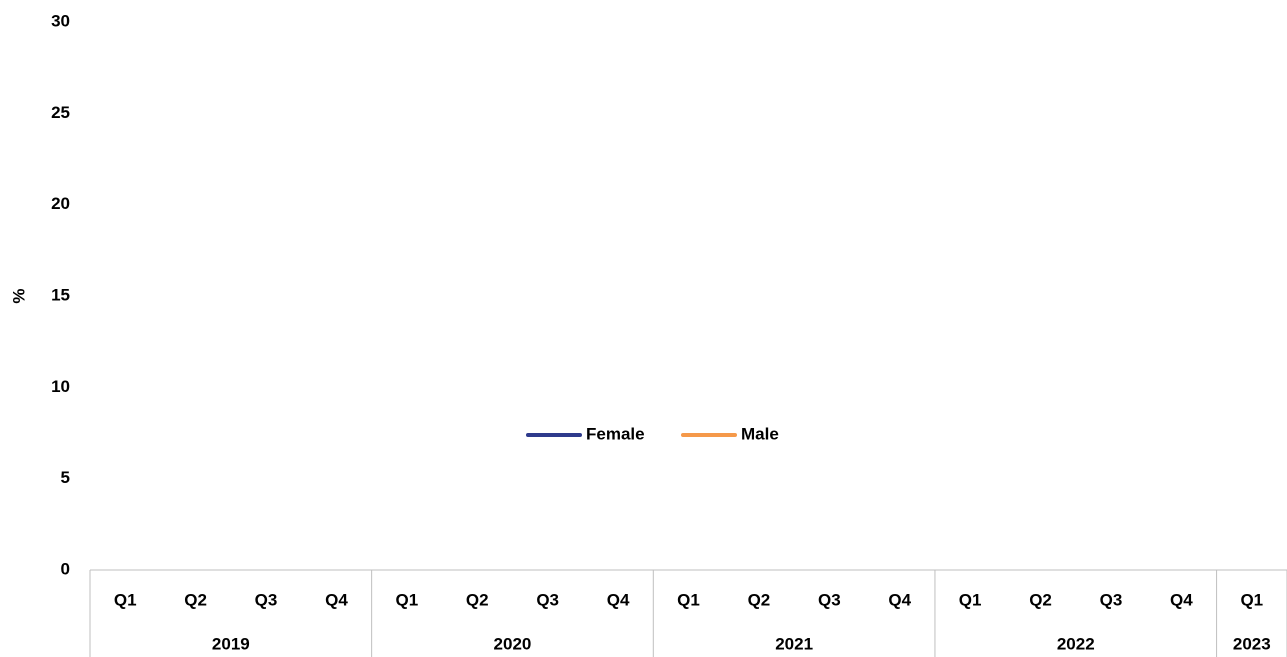 This screenshot has width=1287, height=657. Describe the element at coordinates (60, 203) in the screenshot. I see `y-tick-label: 20` at that location.